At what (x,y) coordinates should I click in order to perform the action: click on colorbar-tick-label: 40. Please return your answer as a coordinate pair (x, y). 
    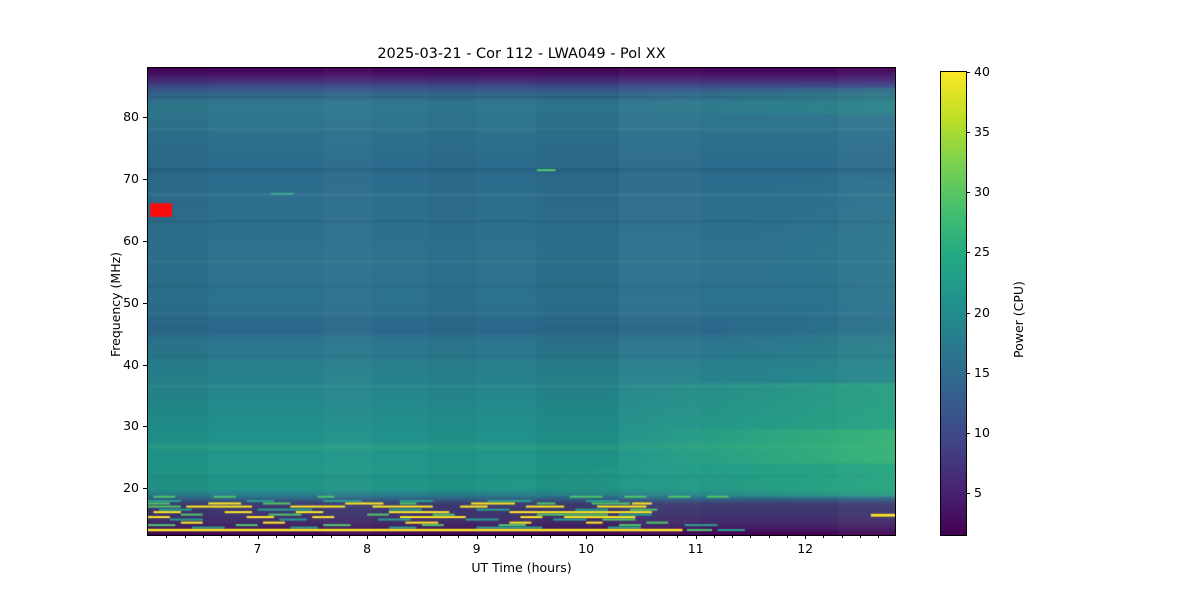
    Looking at the image, I should click on (982, 71).